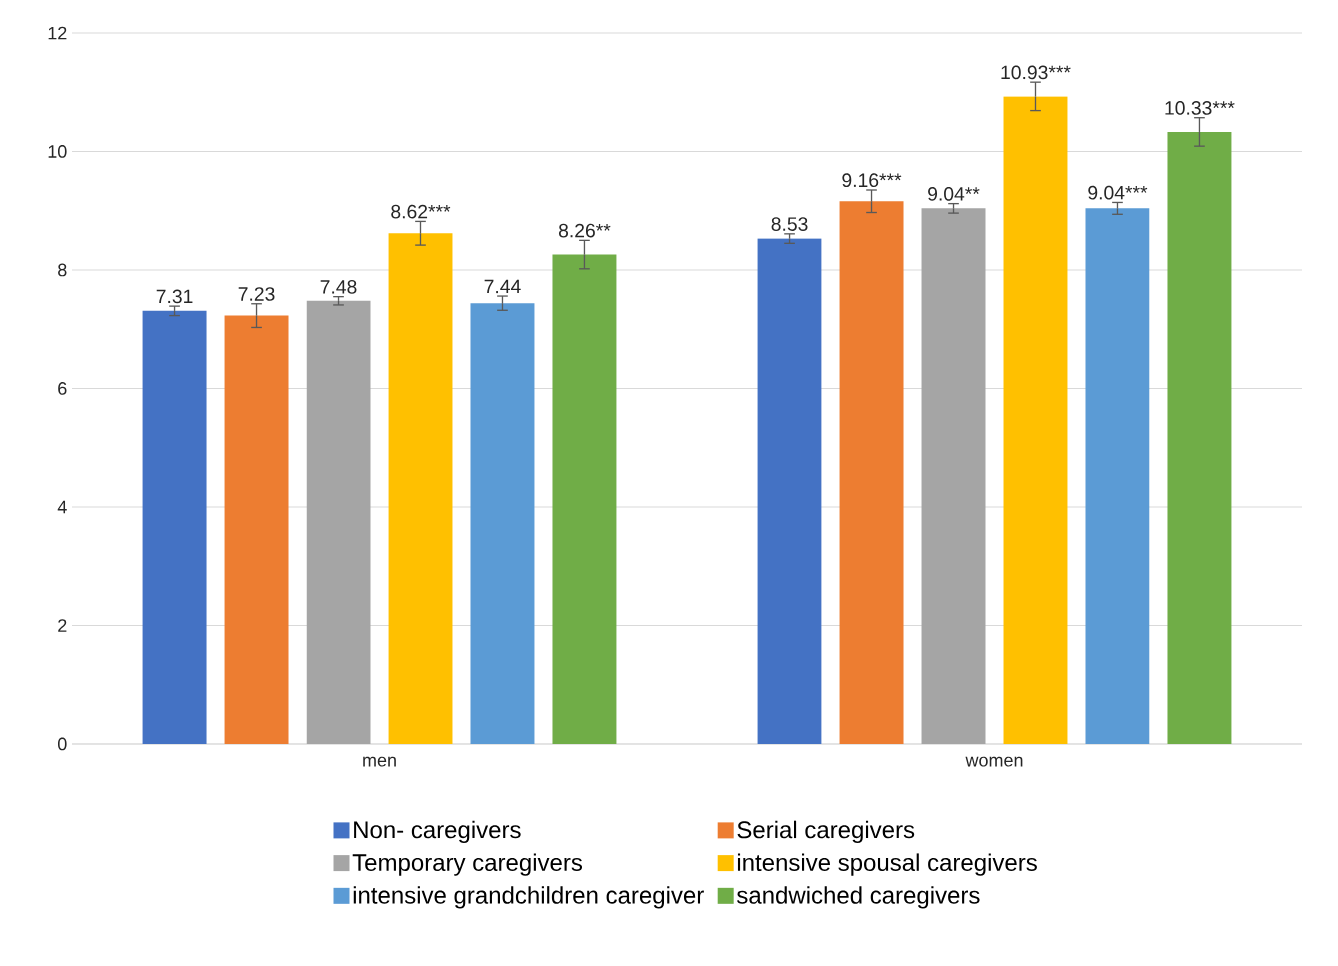 The image size is (1338, 966). Describe the element at coordinates (528, 897) in the screenshot. I see `legend-label: intensive grandchildren caregiver` at that location.